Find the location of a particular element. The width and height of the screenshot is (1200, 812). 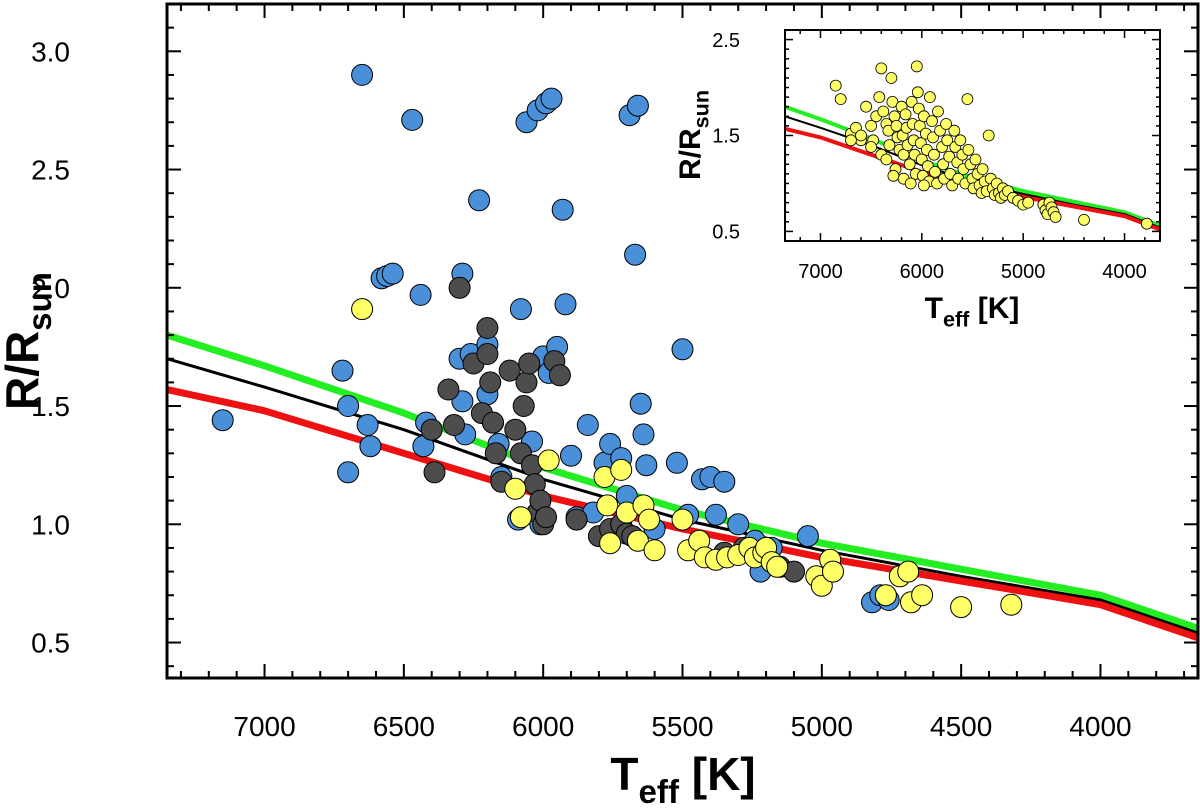

main-x-axis-title: Teff [K] is located at coordinates (682, 779).